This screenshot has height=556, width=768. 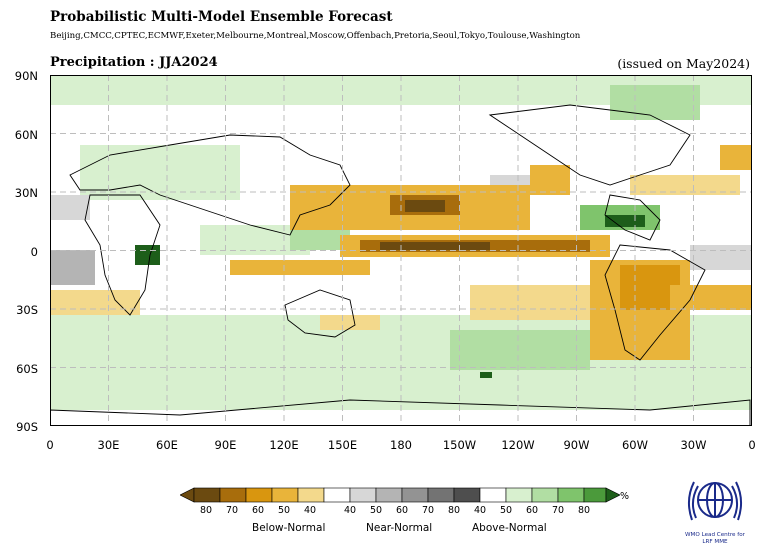 I want to click on wmo-logo-caption: WMO Lead Centre for LRF MME, so click(x=715, y=539).